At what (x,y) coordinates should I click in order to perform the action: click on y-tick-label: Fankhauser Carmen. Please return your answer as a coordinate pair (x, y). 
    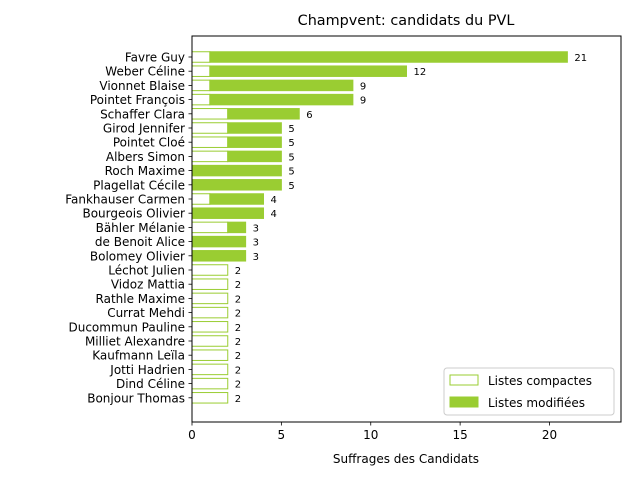
    Looking at the image, I should click on (125, 200).